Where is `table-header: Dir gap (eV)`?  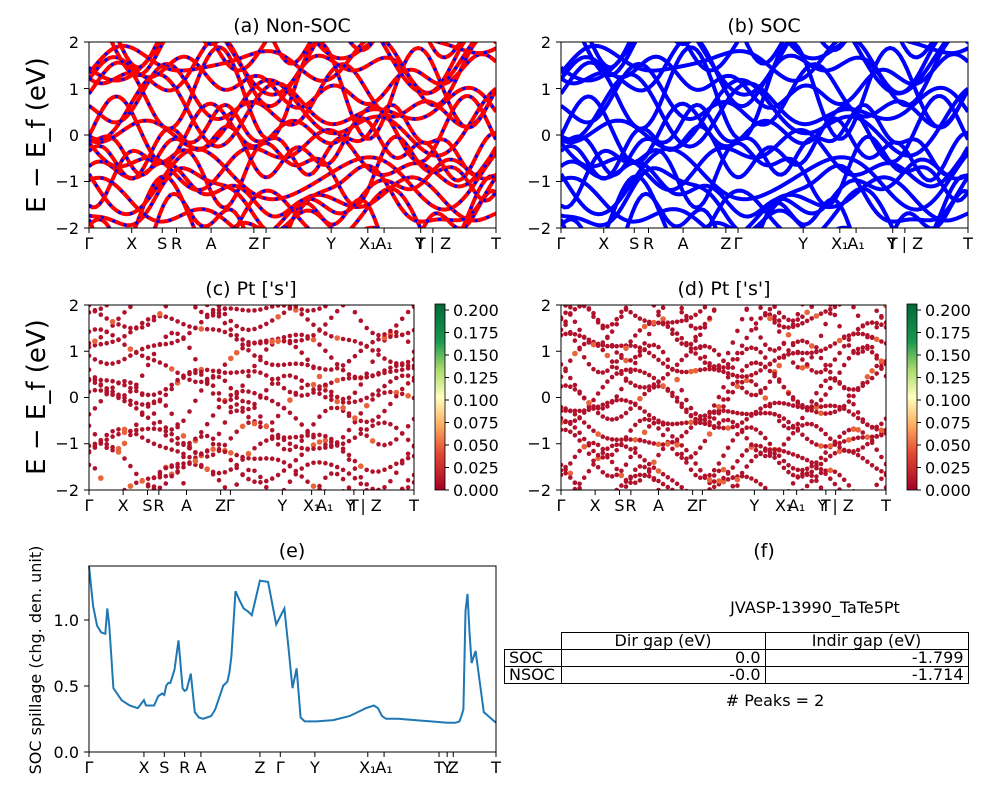
table-header: Dir gap (eV) is located at coordinates (663, 641).